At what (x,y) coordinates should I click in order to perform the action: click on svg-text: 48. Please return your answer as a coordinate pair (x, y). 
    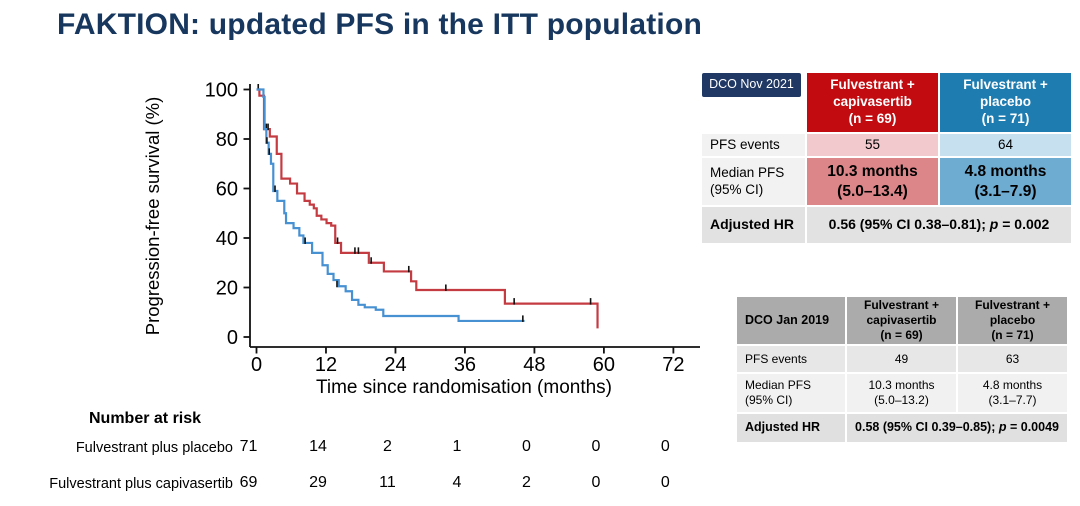
    Looking at the image, I should click on (534, 365).